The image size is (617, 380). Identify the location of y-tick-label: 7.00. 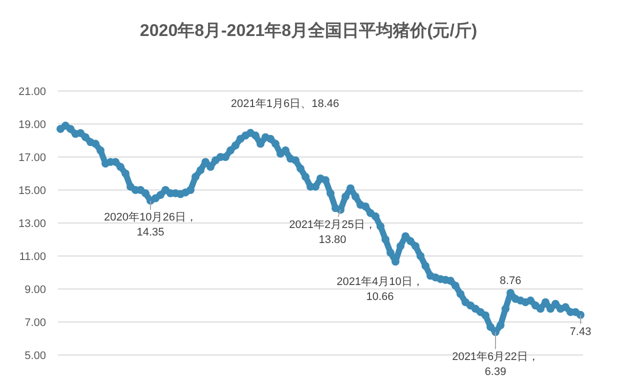
(35, 323).